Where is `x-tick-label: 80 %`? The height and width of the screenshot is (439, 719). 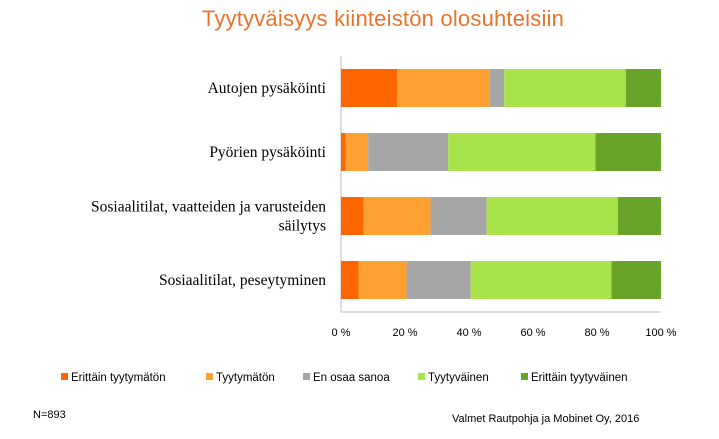 x-tick-label: 80 % is located at coordinates (596, 333).